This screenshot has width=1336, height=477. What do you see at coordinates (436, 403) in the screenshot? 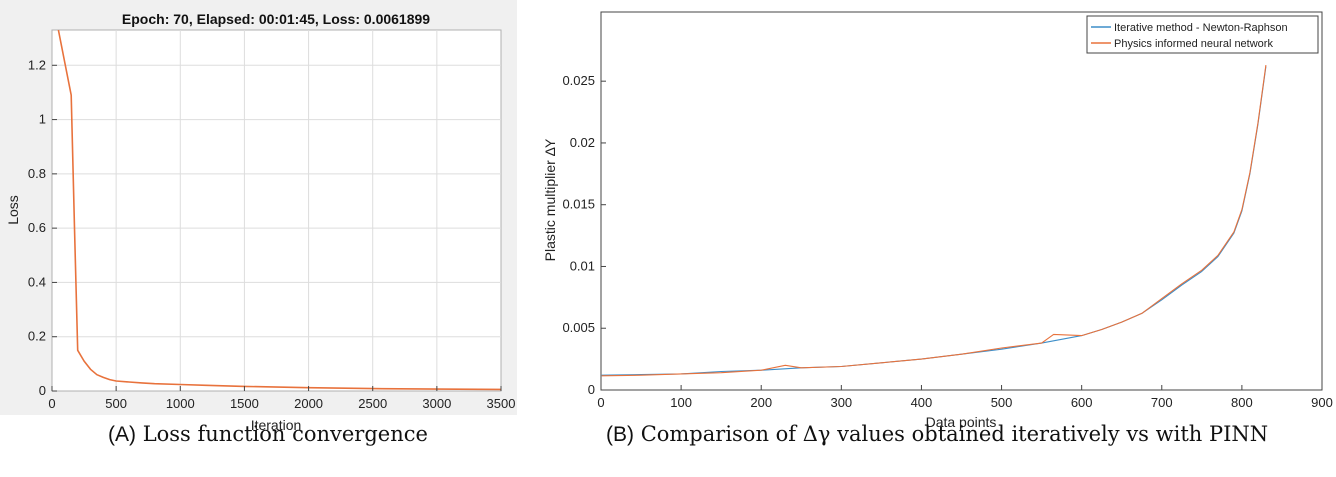
I see `x-tick-label: 3000` at bounding box center [436, 403].